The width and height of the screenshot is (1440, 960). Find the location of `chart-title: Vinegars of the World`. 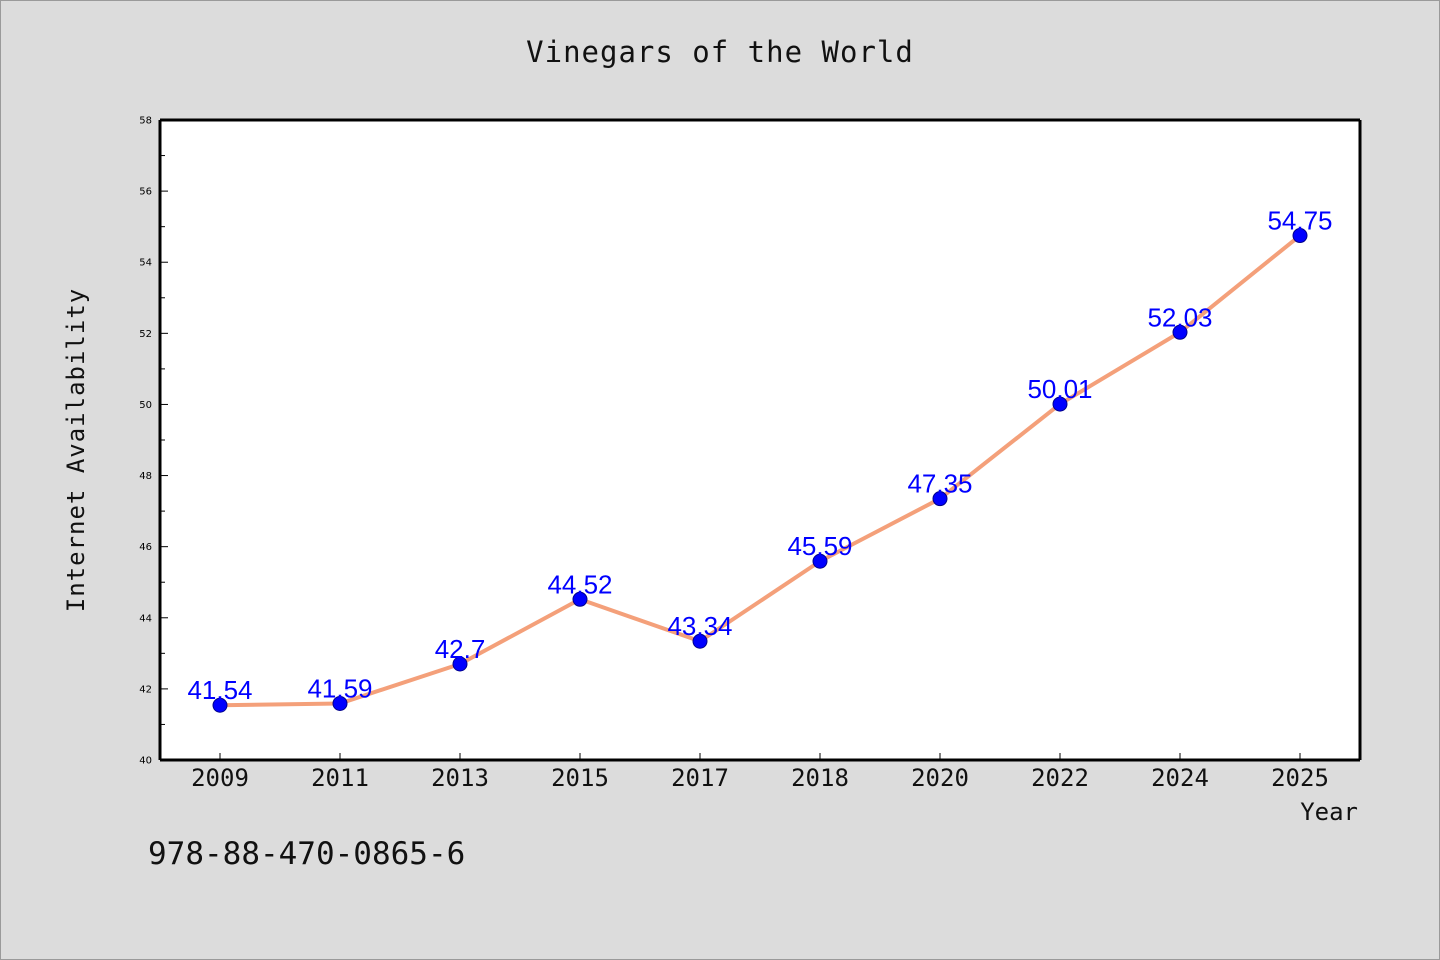

chart-title: Vinegars of the World is located at coordinates (720, 52).